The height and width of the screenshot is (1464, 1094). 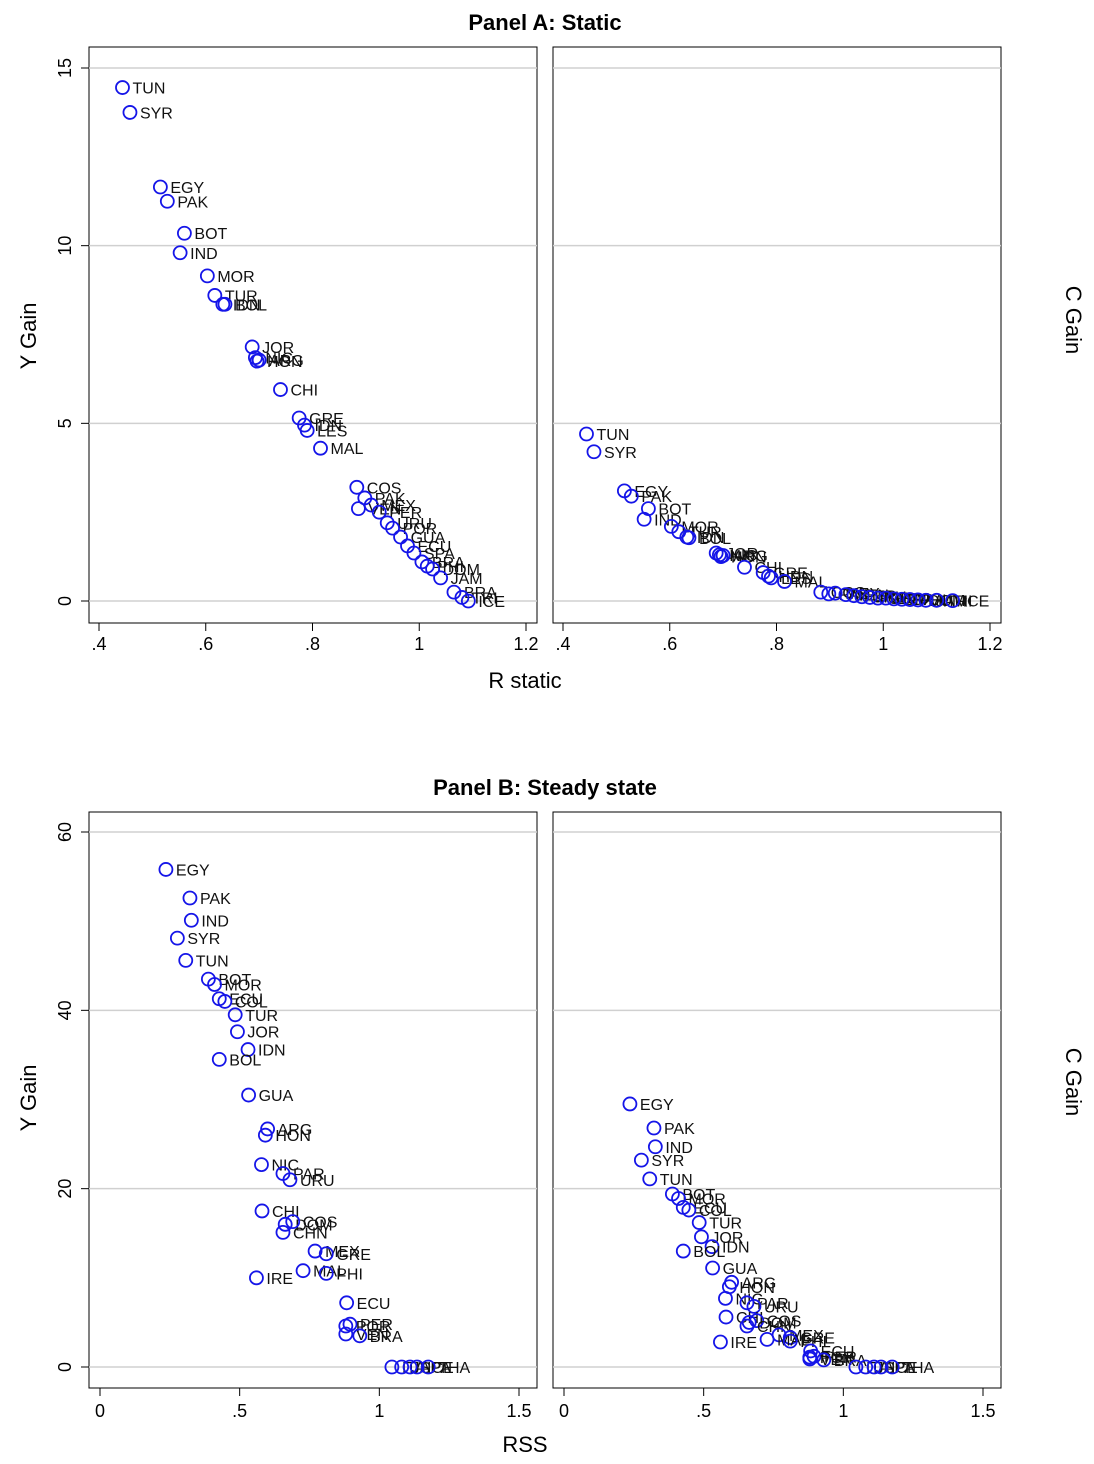 What do you see at coordinates (679, 1129) in the screenshot?
I see `data-label: PAK` at bounding box center [679, 1129].